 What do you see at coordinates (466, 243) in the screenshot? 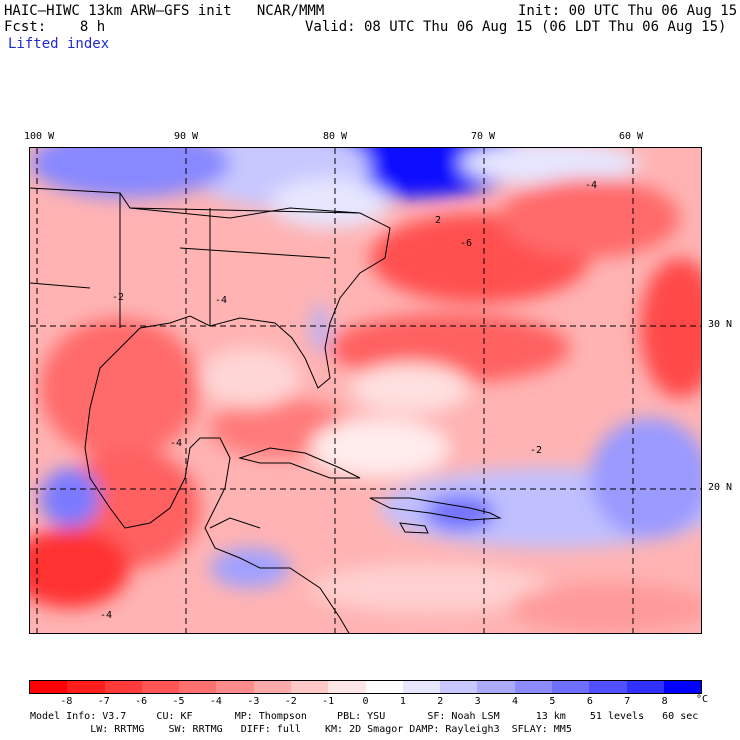
I see `contour-label: -6` at bounding box center [466, 243].